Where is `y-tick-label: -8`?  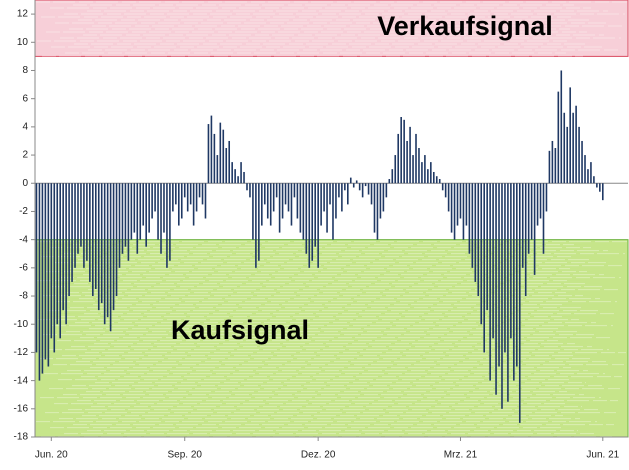 y-tick-label: -8 is located at coordinates (23, 296).